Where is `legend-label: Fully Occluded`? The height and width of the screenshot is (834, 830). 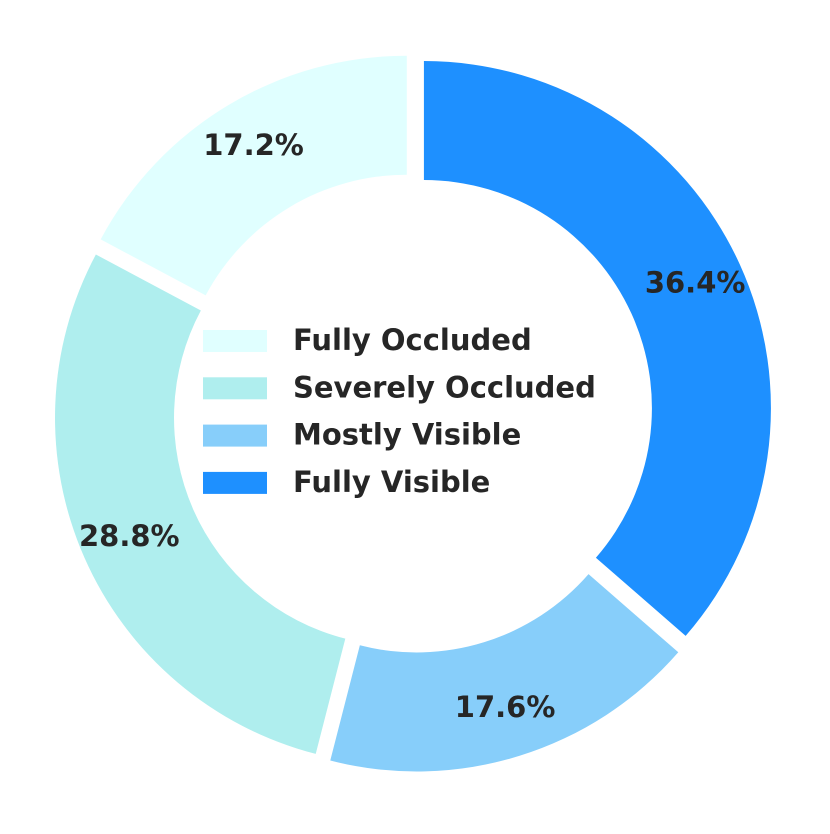 legend-label: Fully Occluded is located at coordinates (412, 340).